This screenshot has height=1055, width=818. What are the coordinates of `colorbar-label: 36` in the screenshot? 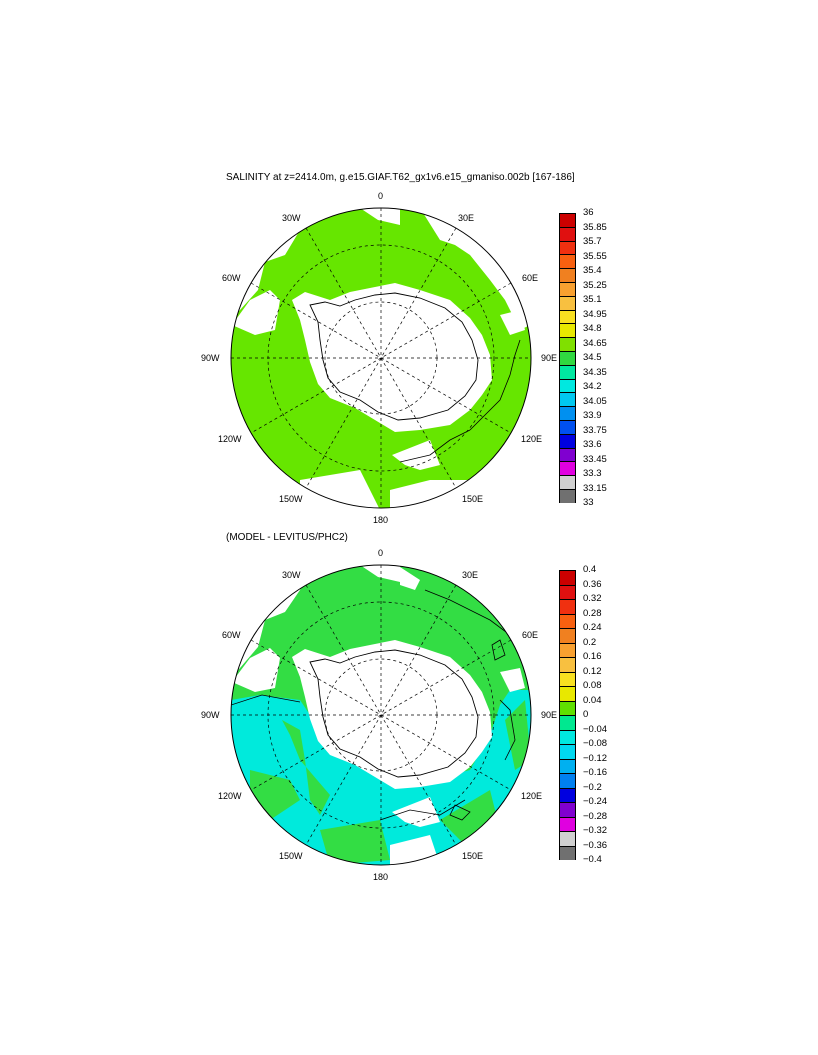 It's located at (588, 212).